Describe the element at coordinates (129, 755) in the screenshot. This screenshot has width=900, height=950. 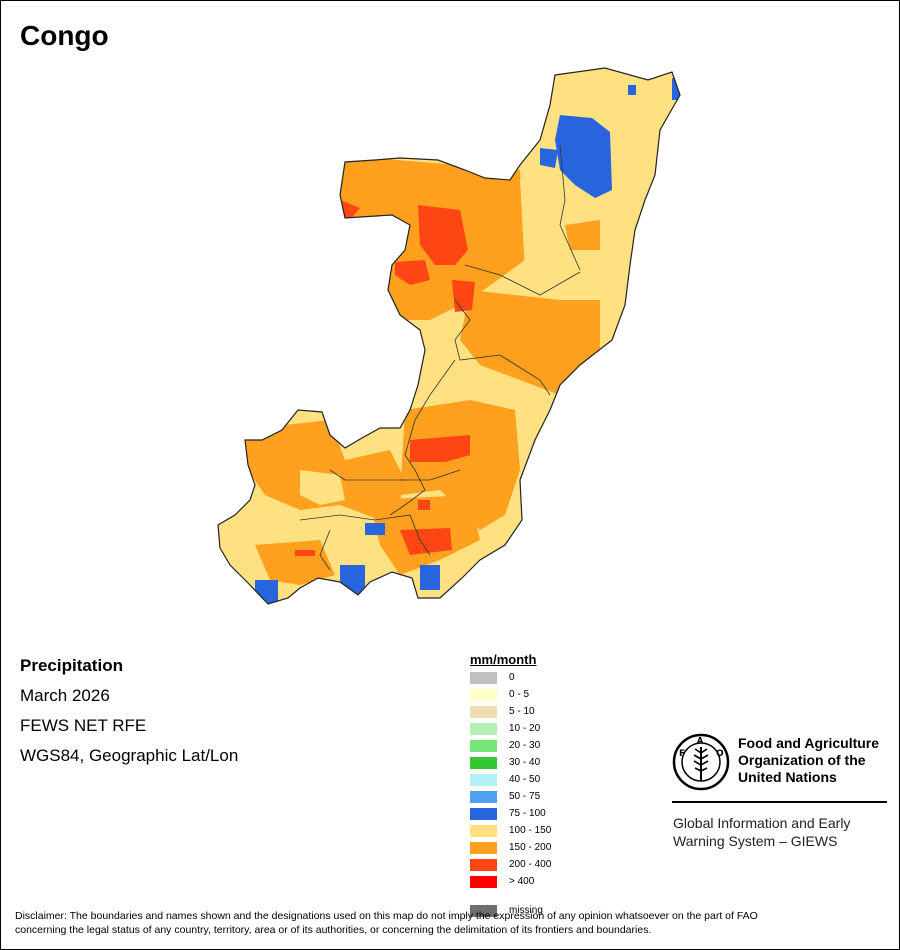
I see `projection-label: WGS84, Geographic Lat/Lon` at that location.